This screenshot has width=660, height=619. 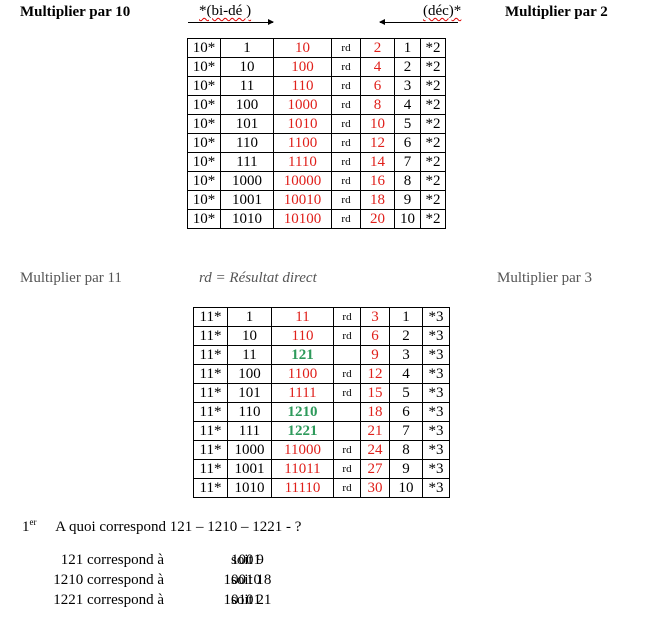 What do you see at coordinates (375, 317) in the screenshot?
I see `decimal-result-cell: 3` at bounding box center [375, 317].